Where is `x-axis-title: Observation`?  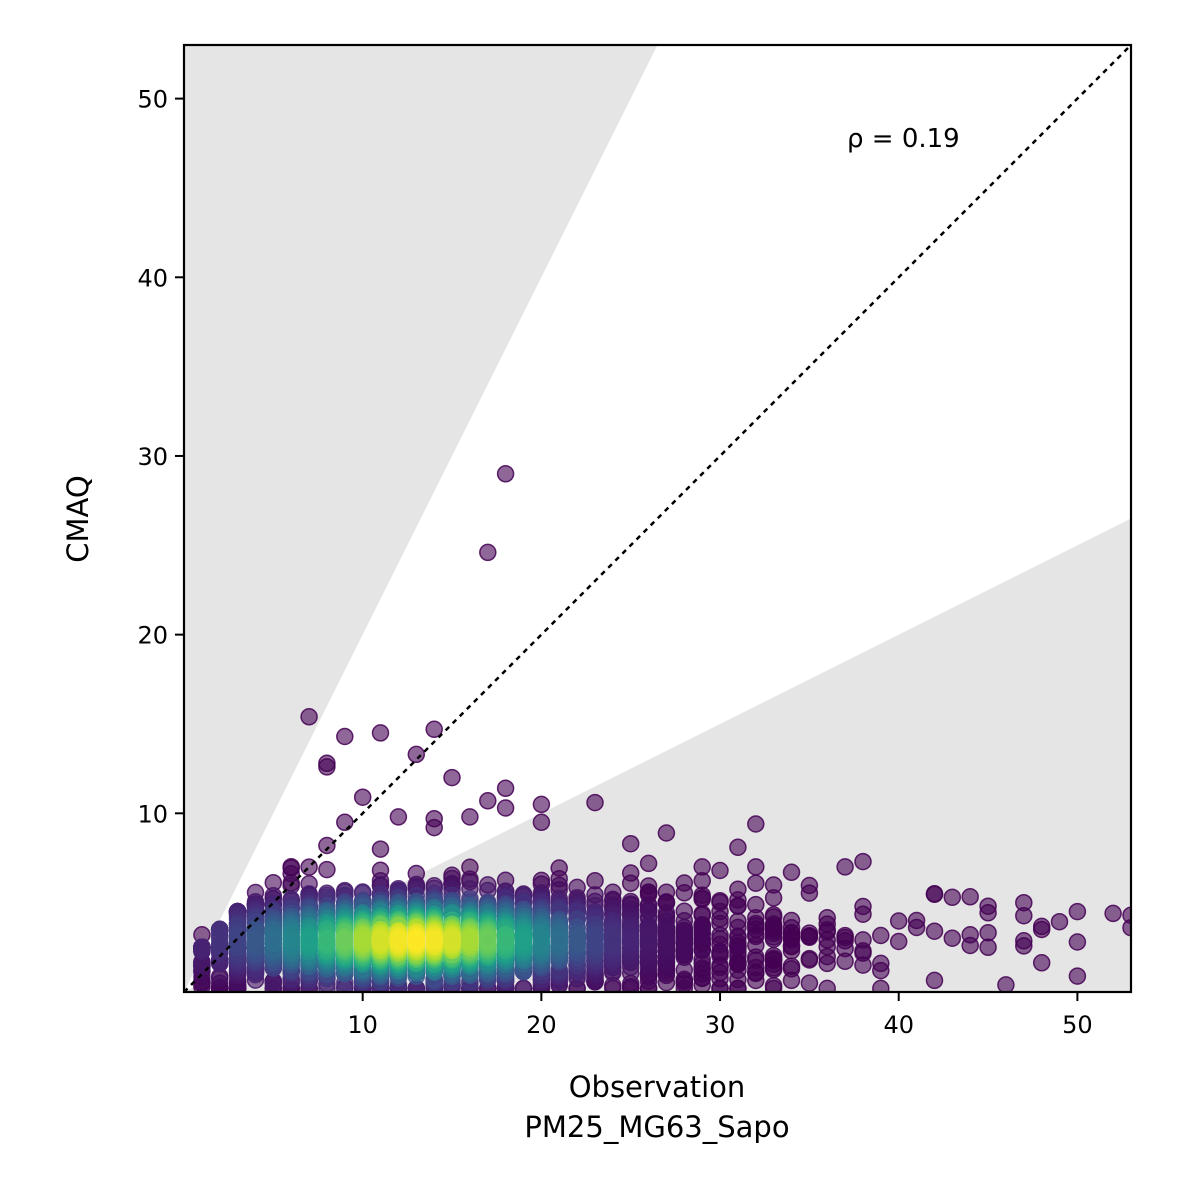 x-axis-title: Observation is located at coordinates (657, 1087).